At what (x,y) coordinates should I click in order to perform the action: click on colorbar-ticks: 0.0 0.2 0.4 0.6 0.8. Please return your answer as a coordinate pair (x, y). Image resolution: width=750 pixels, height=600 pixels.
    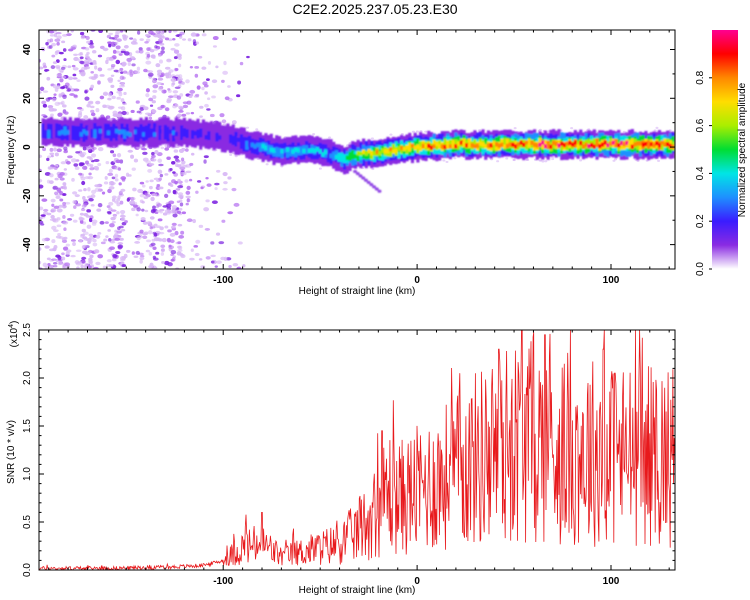
    Looking at the image, I should click on (703, 173).